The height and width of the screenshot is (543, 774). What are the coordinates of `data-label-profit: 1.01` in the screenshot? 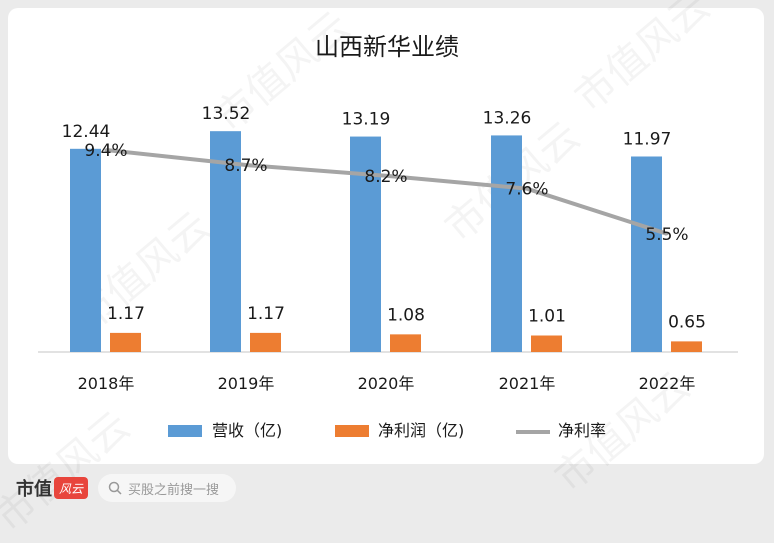 It's located at (547, 317).